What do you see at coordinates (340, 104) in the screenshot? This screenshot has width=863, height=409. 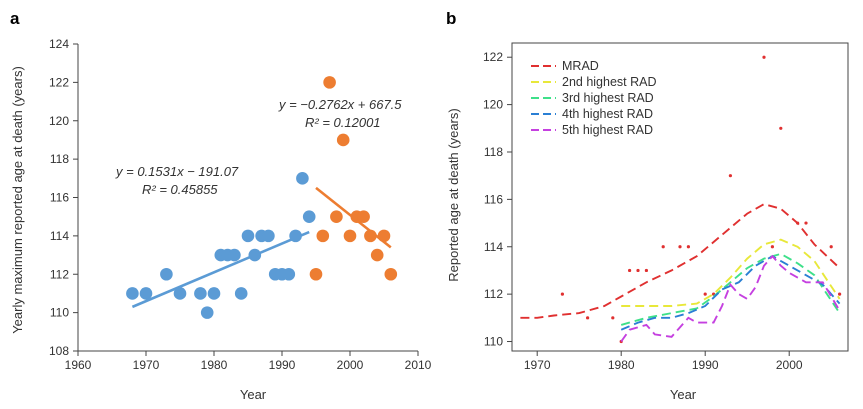 I see `panel-a-orange-equation: y = −0.2762x + 667.5` at bounding box center [340, 104].